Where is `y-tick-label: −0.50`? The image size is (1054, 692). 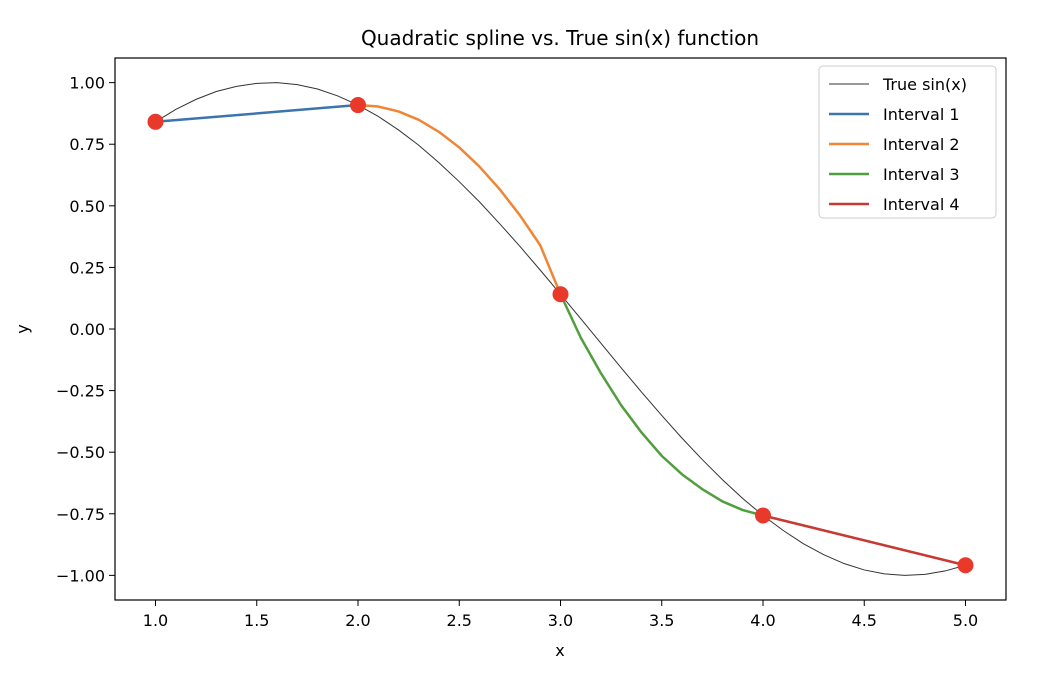 y-tick-label: −0.50 is located at coordinates (80, 452).